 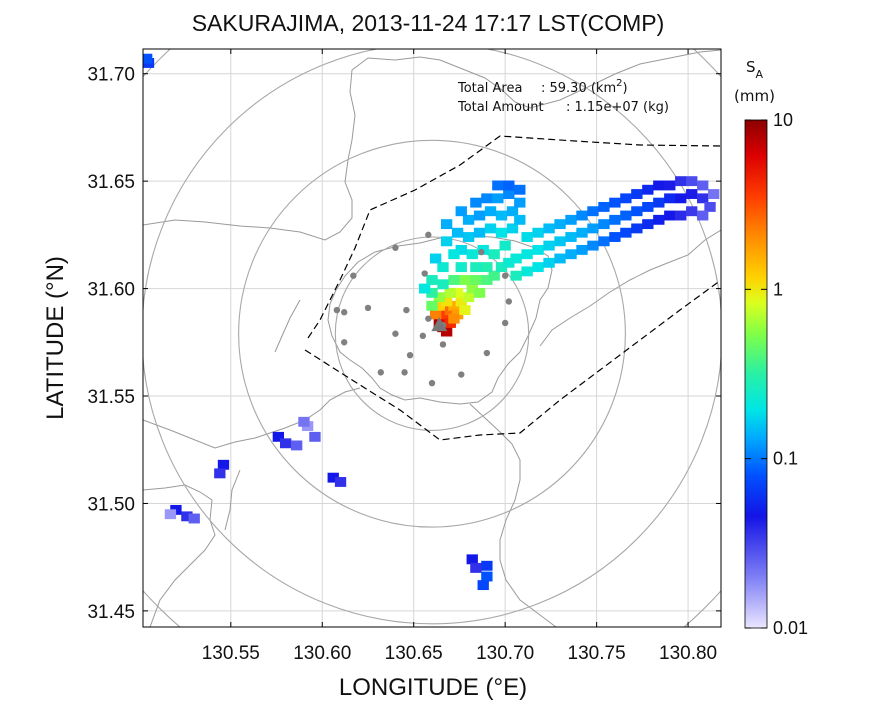 I want to click on colorbar-title-main: S, so click(x=751, y=67).